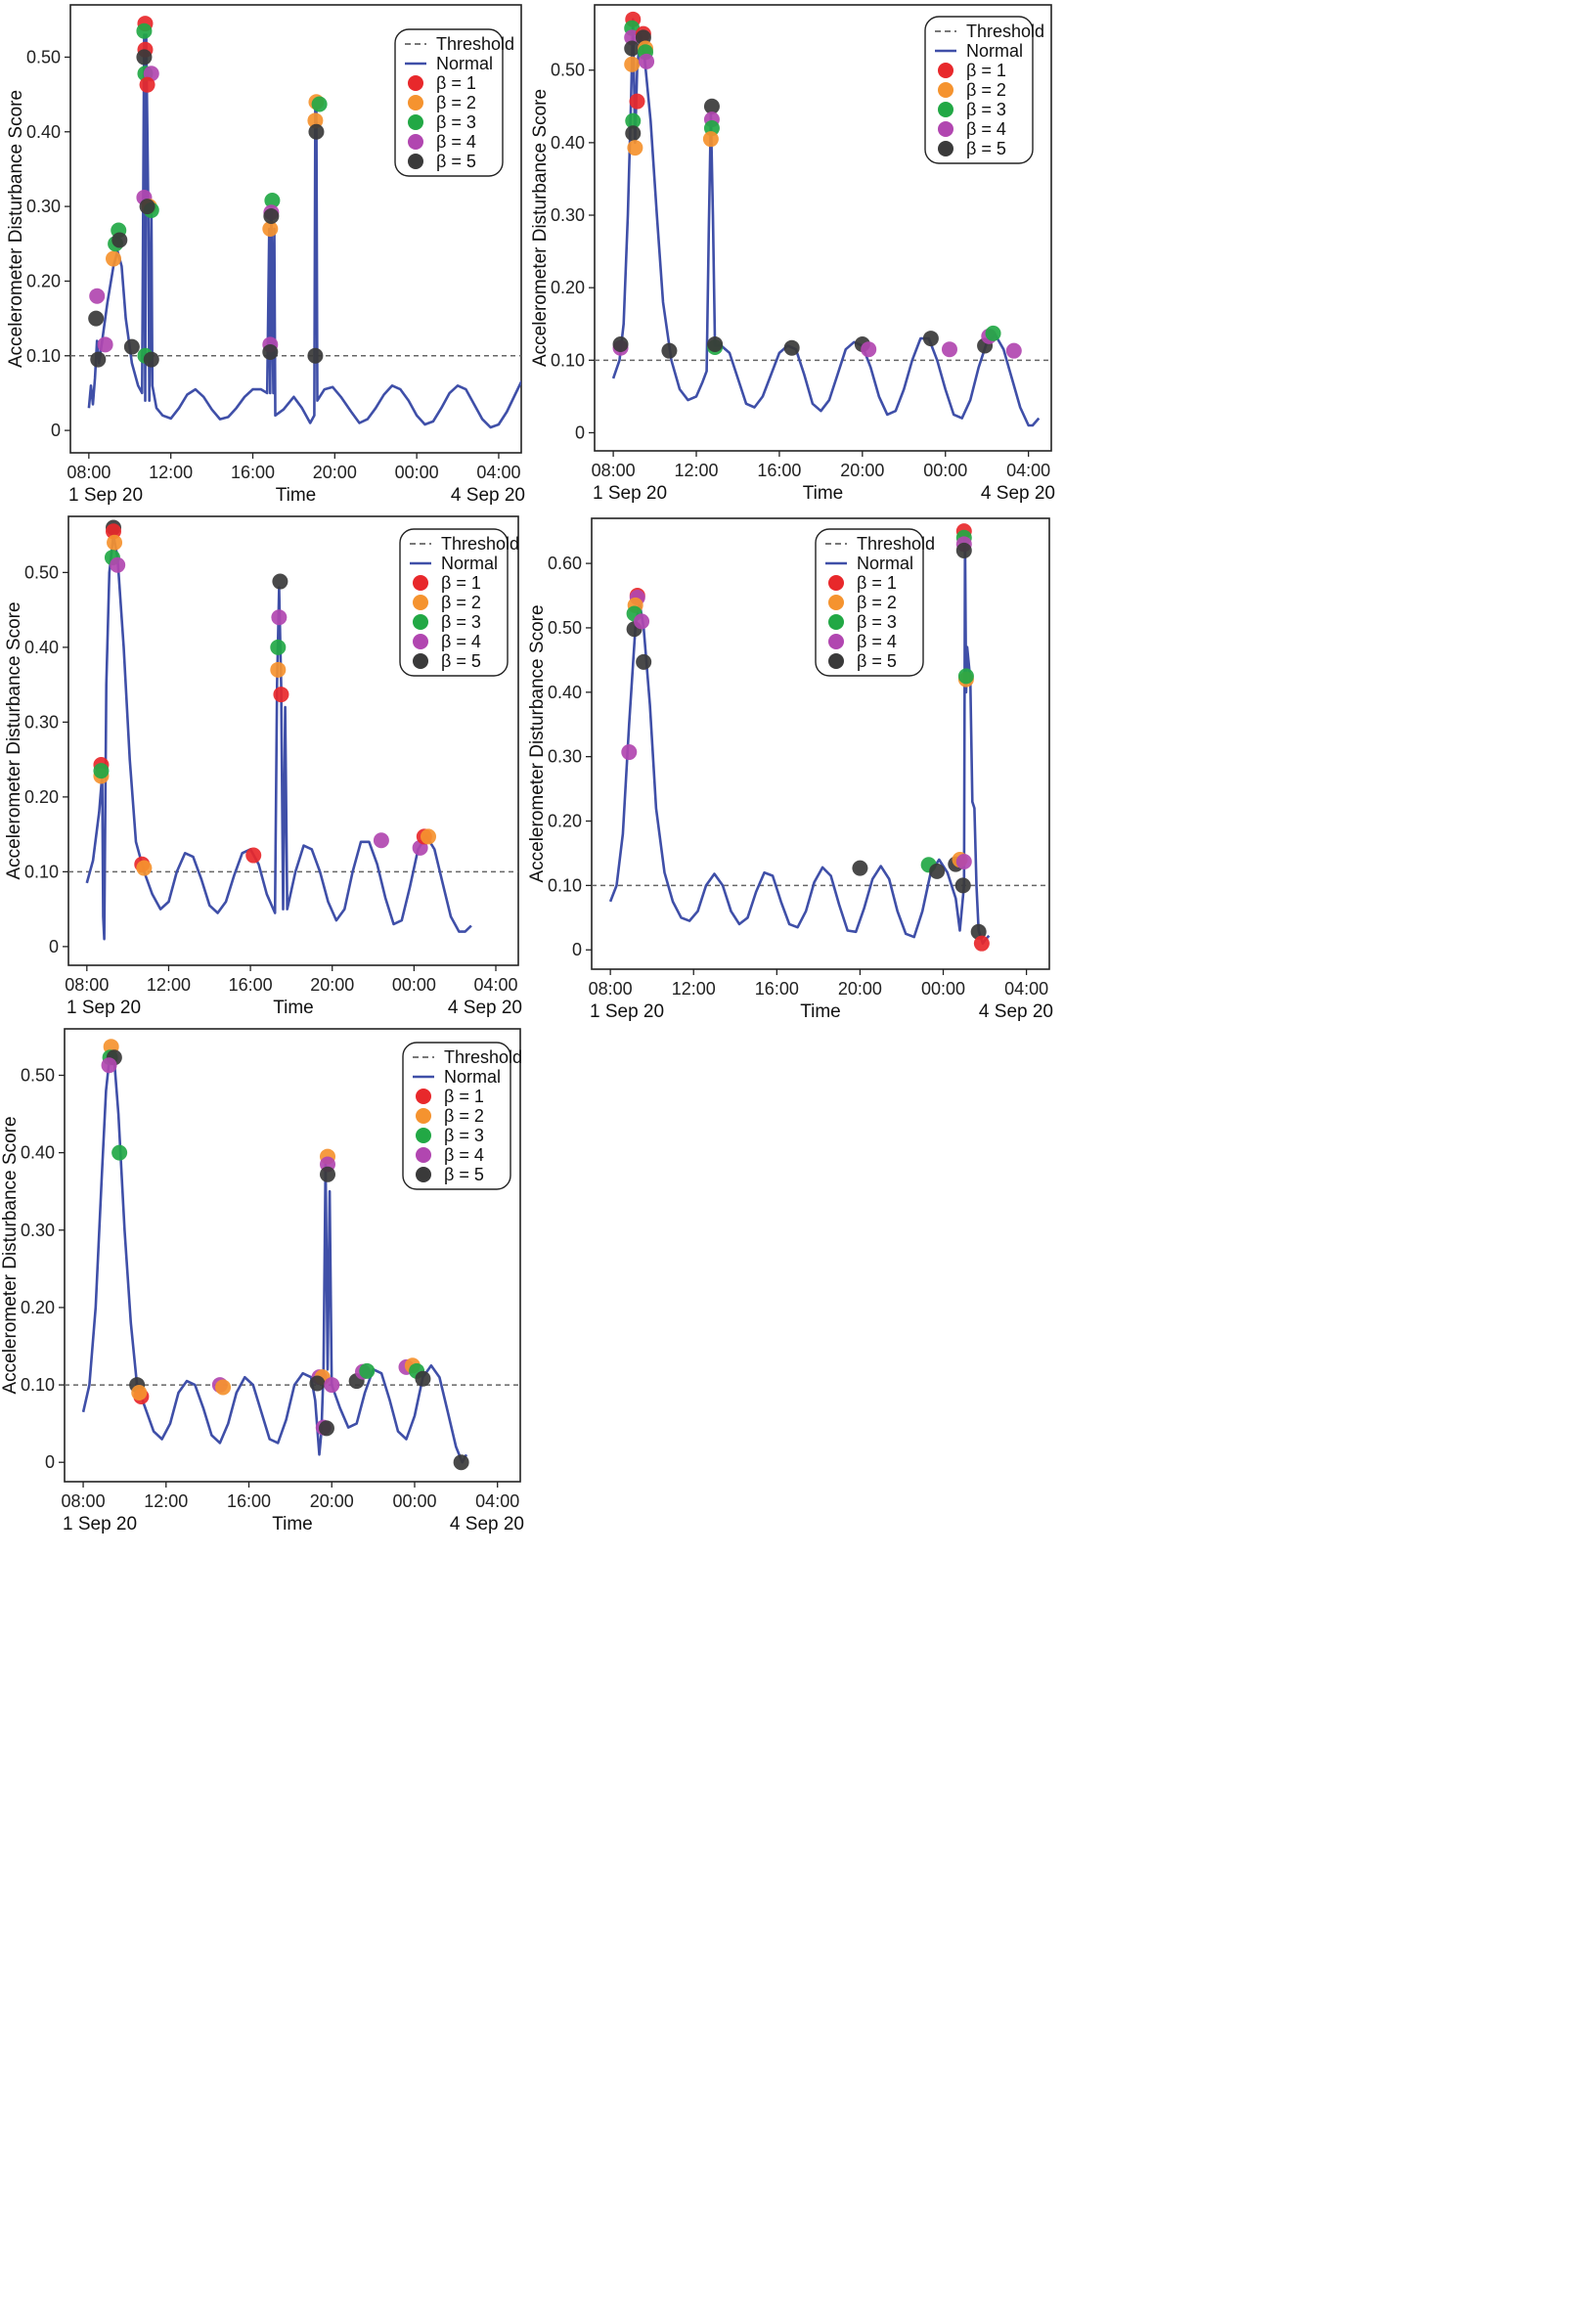  Describe the element at coordinates (10, 1255) in the screenshot. I see `y-axis-label: Accelerometer Disturbance Score` at that location.